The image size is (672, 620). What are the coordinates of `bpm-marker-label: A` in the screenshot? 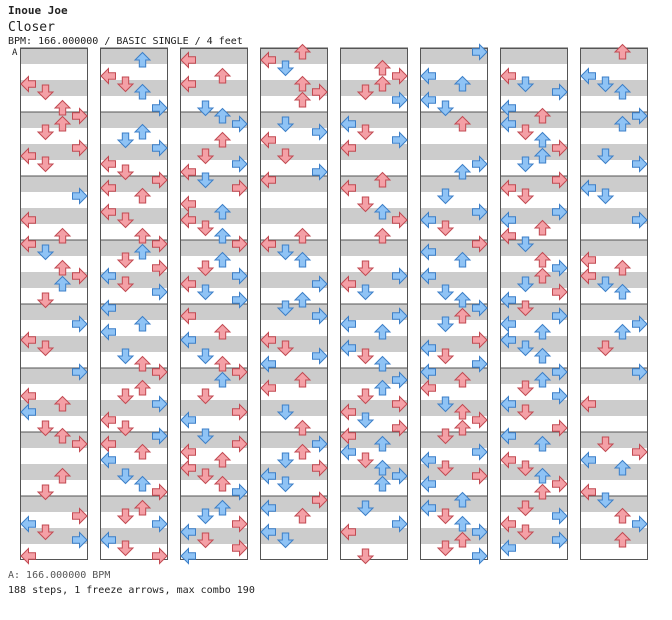 It's located at (15, 53).